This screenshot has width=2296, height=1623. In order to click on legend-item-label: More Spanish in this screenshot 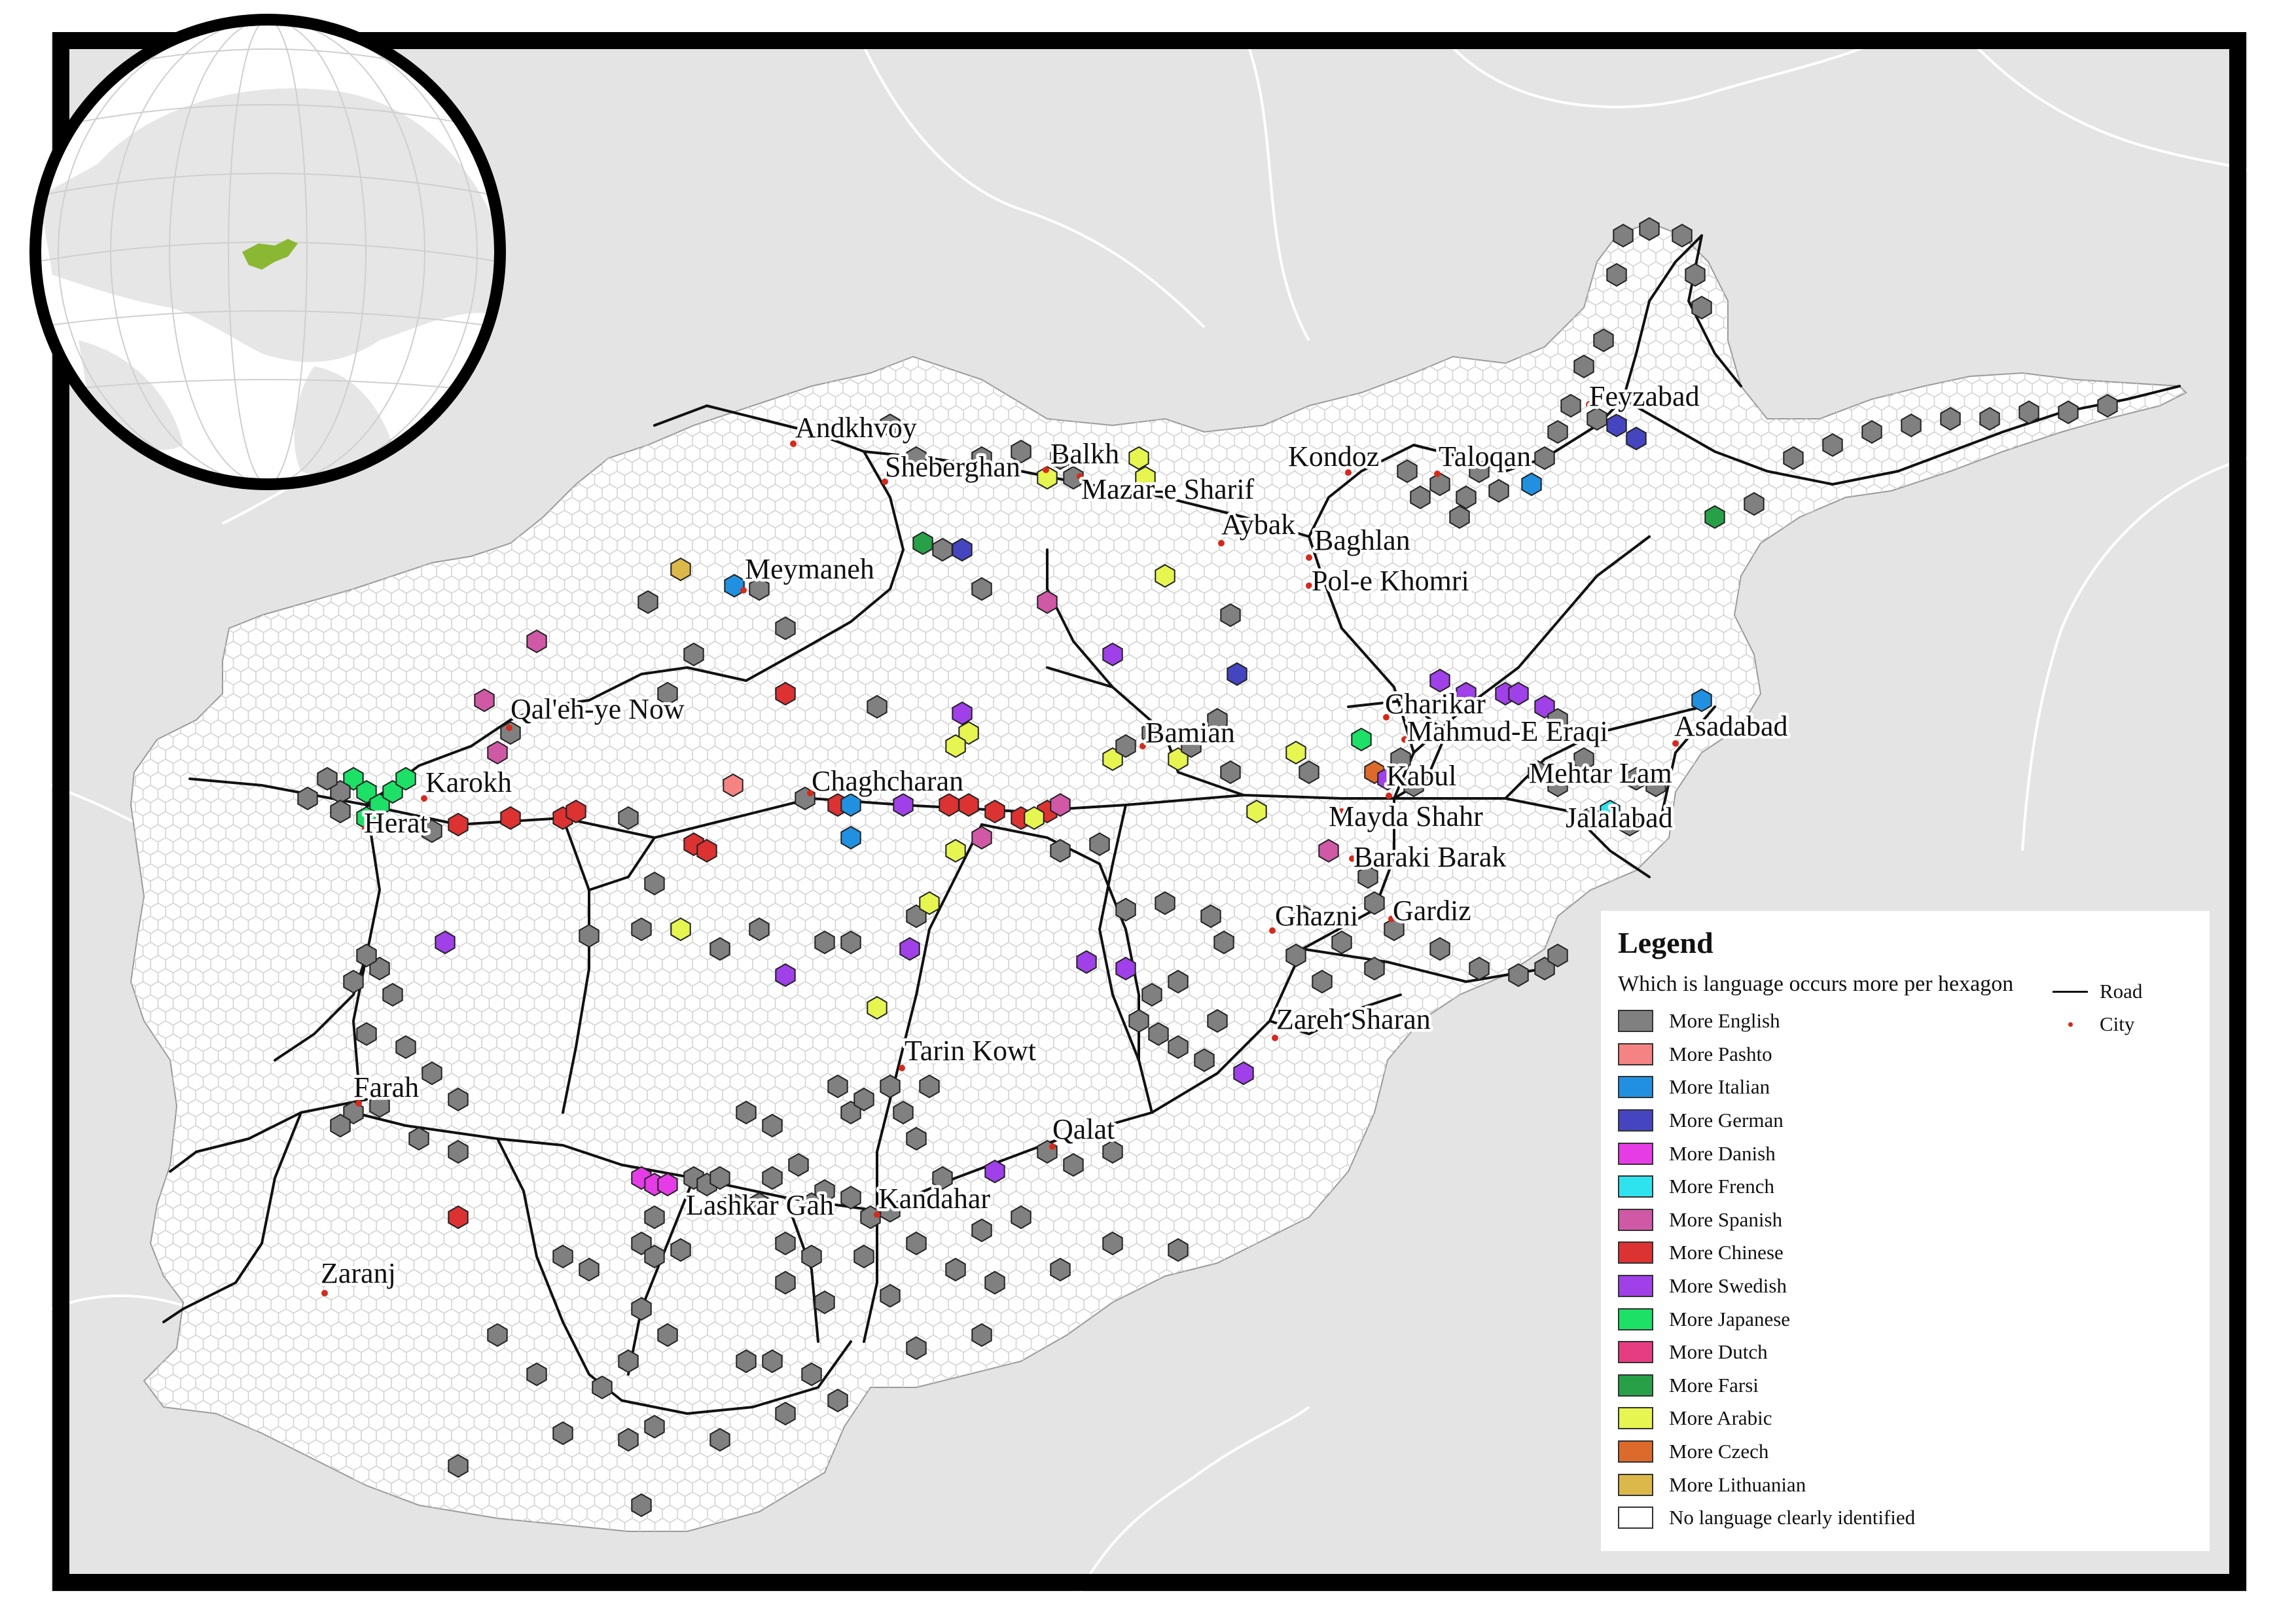, I will do `click(1726, 1219)`.